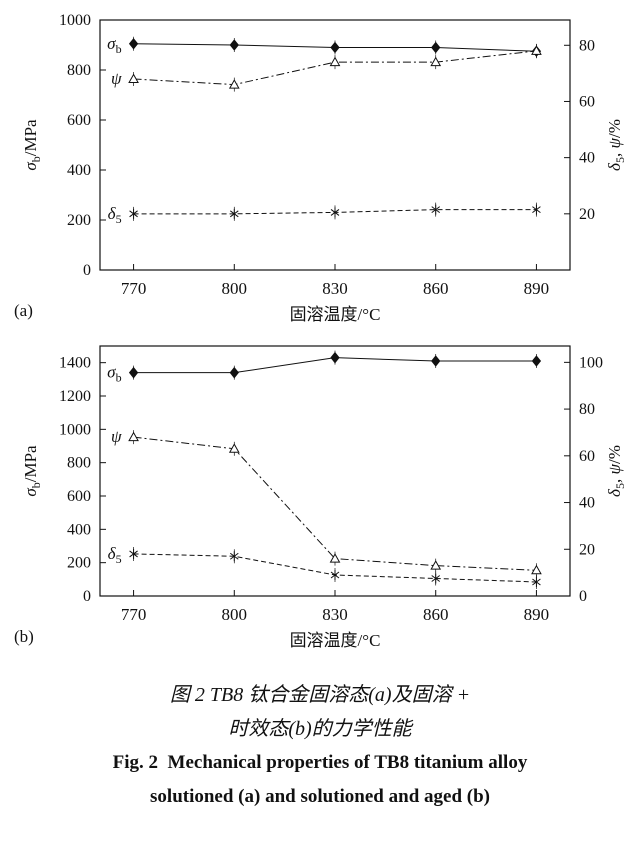 This screenshot has height=862, width=640. Describe the element at coordinates (75, 363) in the screenshot. I see `svg-text: 1400` at that location.